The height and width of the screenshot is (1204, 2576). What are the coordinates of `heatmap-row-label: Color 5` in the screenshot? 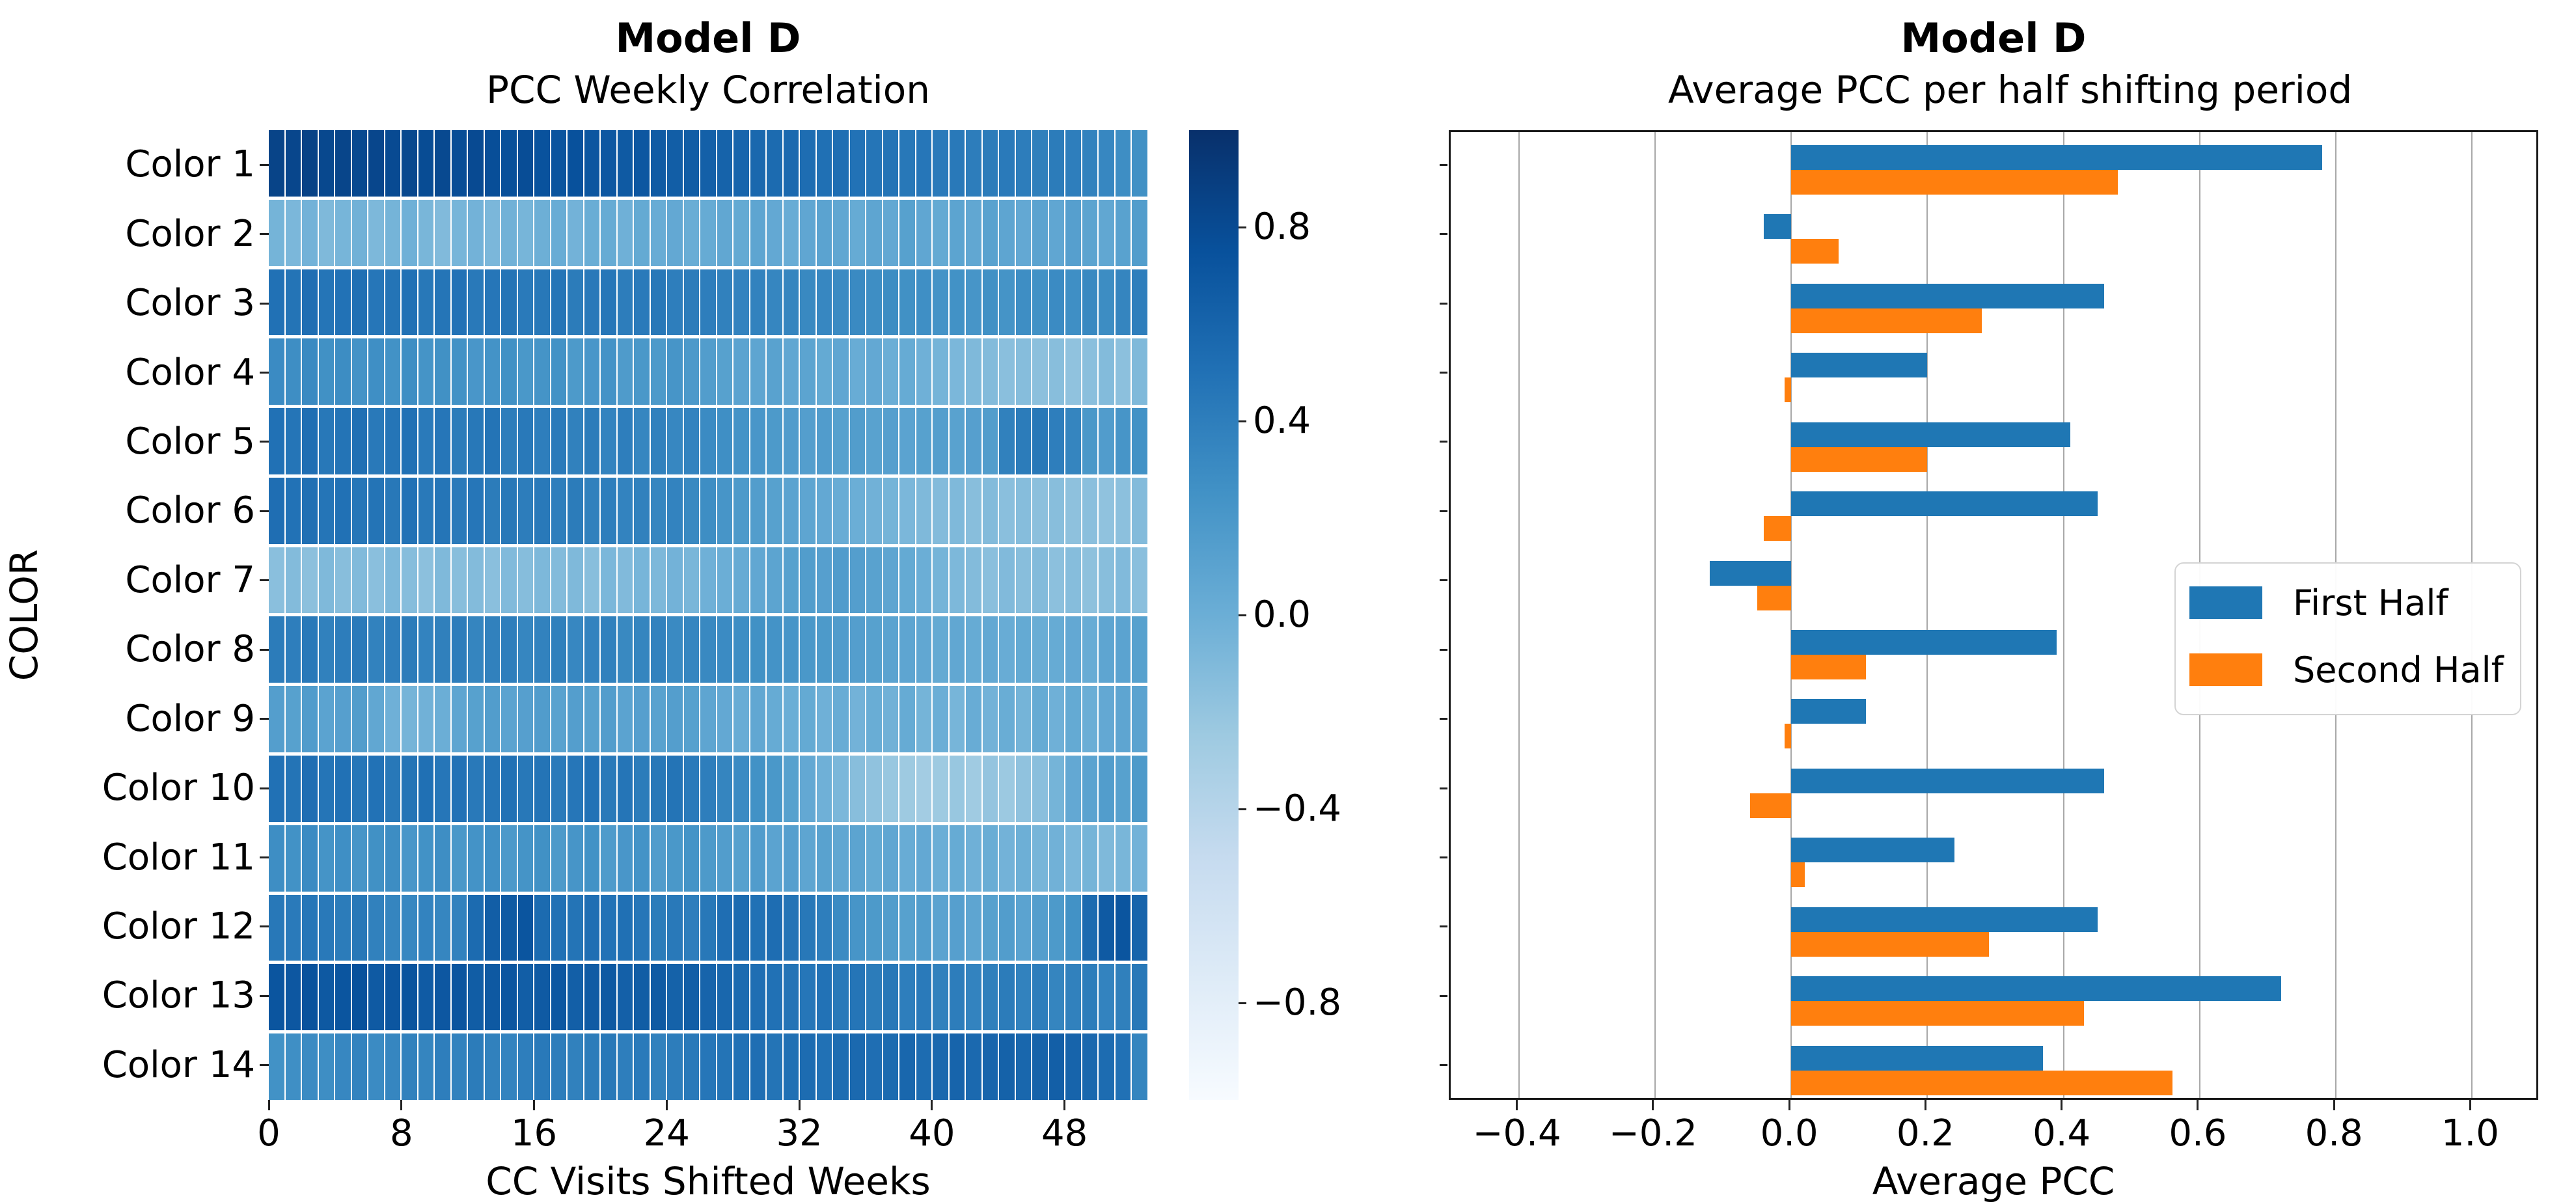 It's located at (190, 441).